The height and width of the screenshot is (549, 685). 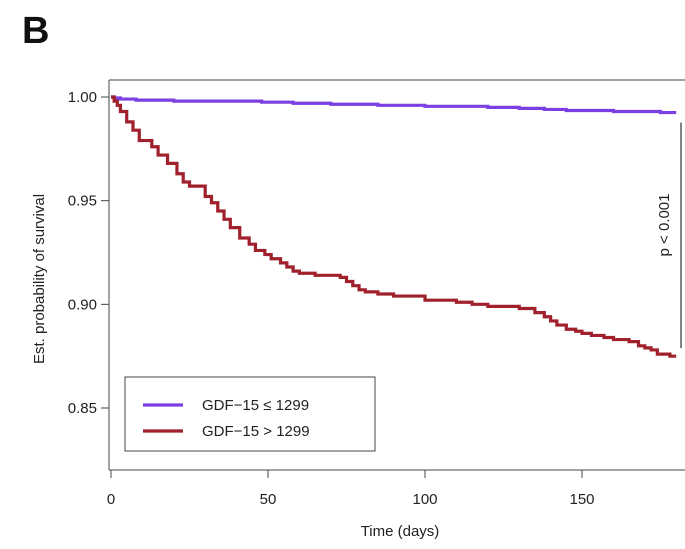 What do you see at coordinates (36, 31) in the screenshot?
I see `panel-letter: B` at bounding box center [36, 31].